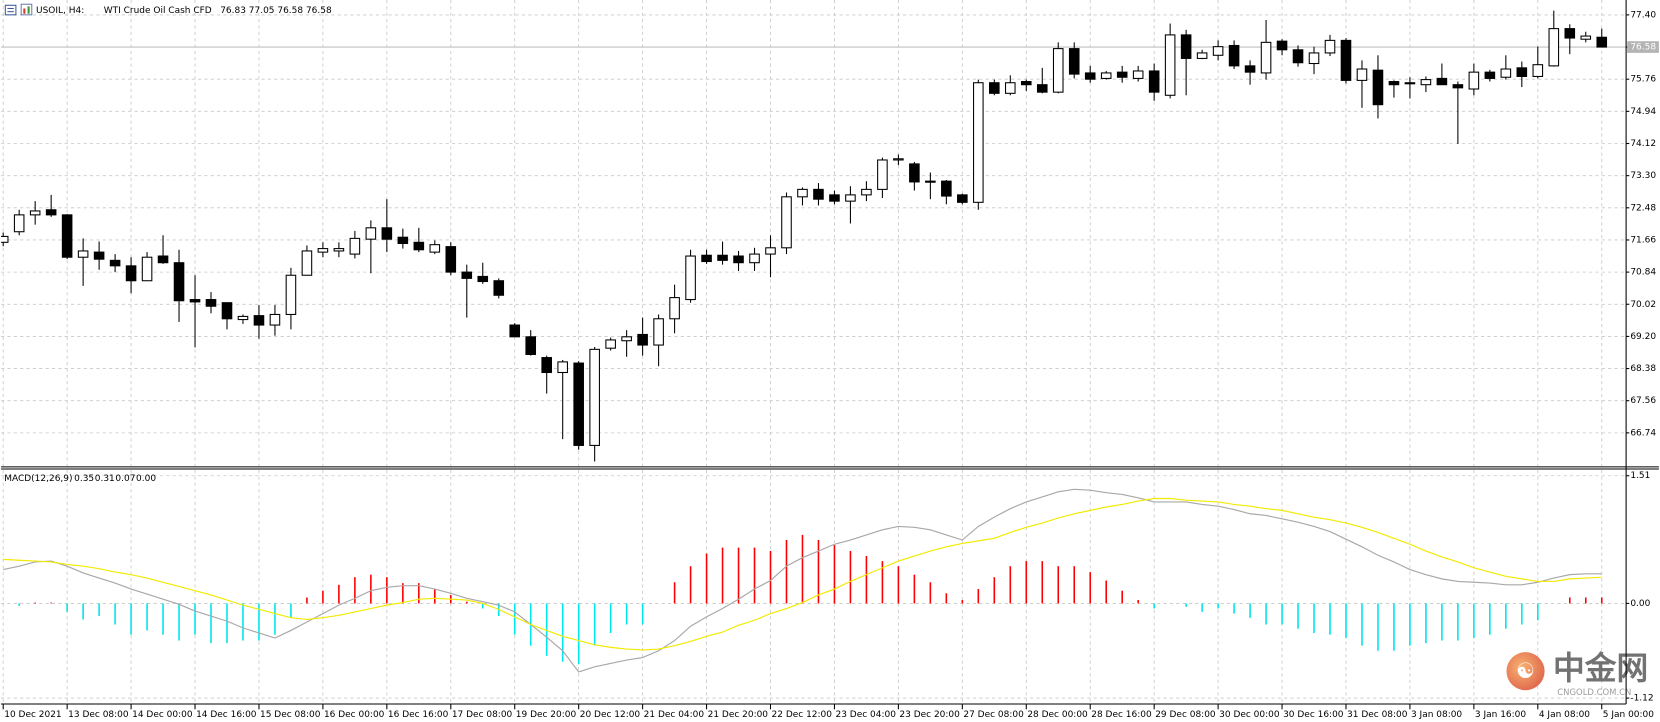  What do you see at coordinates (290, 11) in the screenshot?
I see `ohlc-low: 76.58` at bounding box center [290, 11].